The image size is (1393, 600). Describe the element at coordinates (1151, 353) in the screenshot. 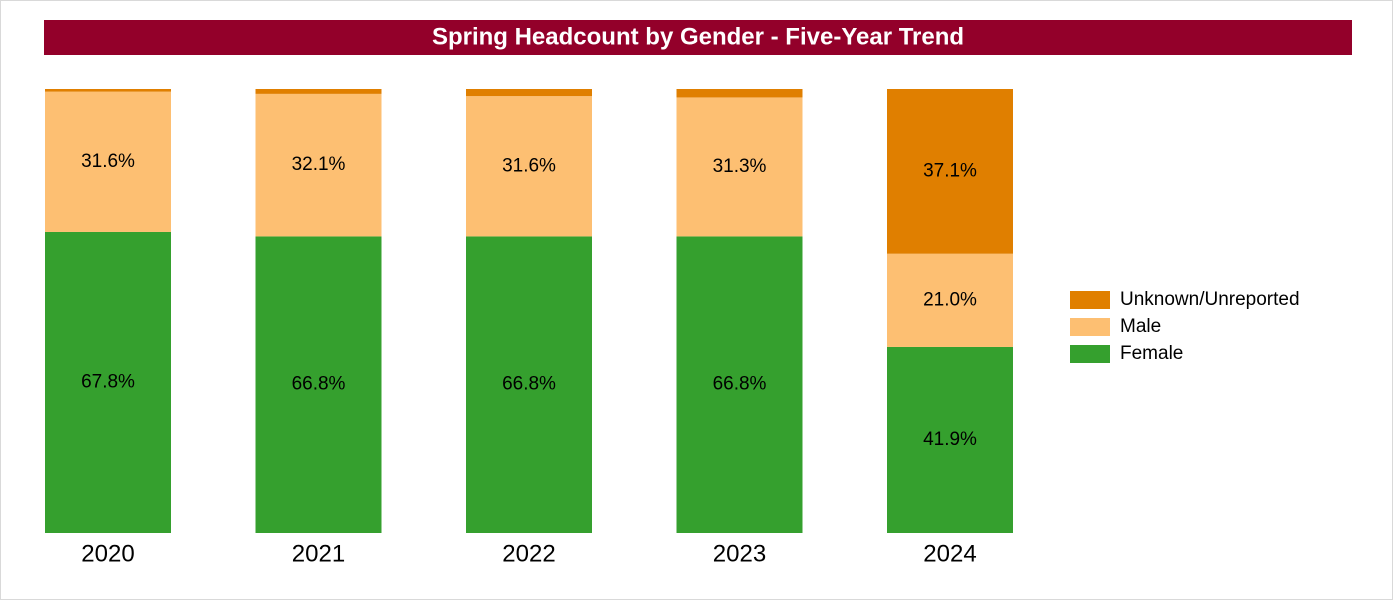

I see `legend-label: Female` at that location.